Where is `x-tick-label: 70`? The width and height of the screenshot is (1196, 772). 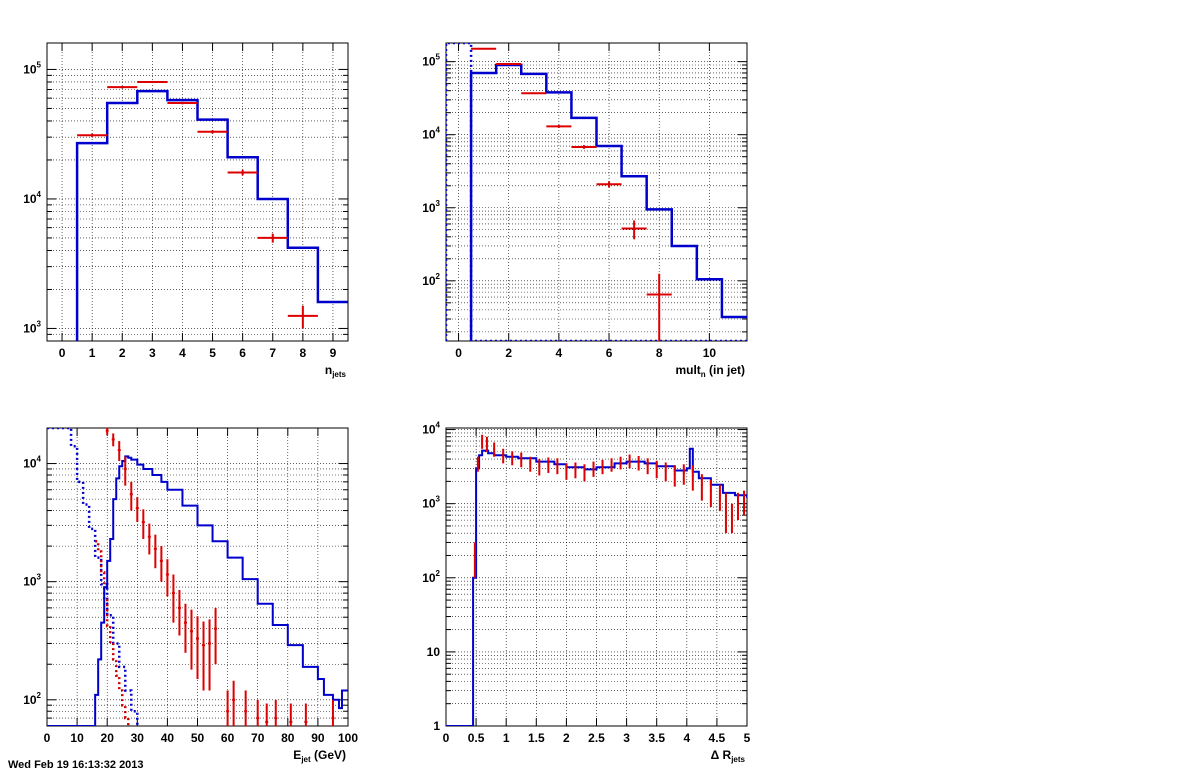 x-tick-label: 70 is located at coordinates (258, 738).